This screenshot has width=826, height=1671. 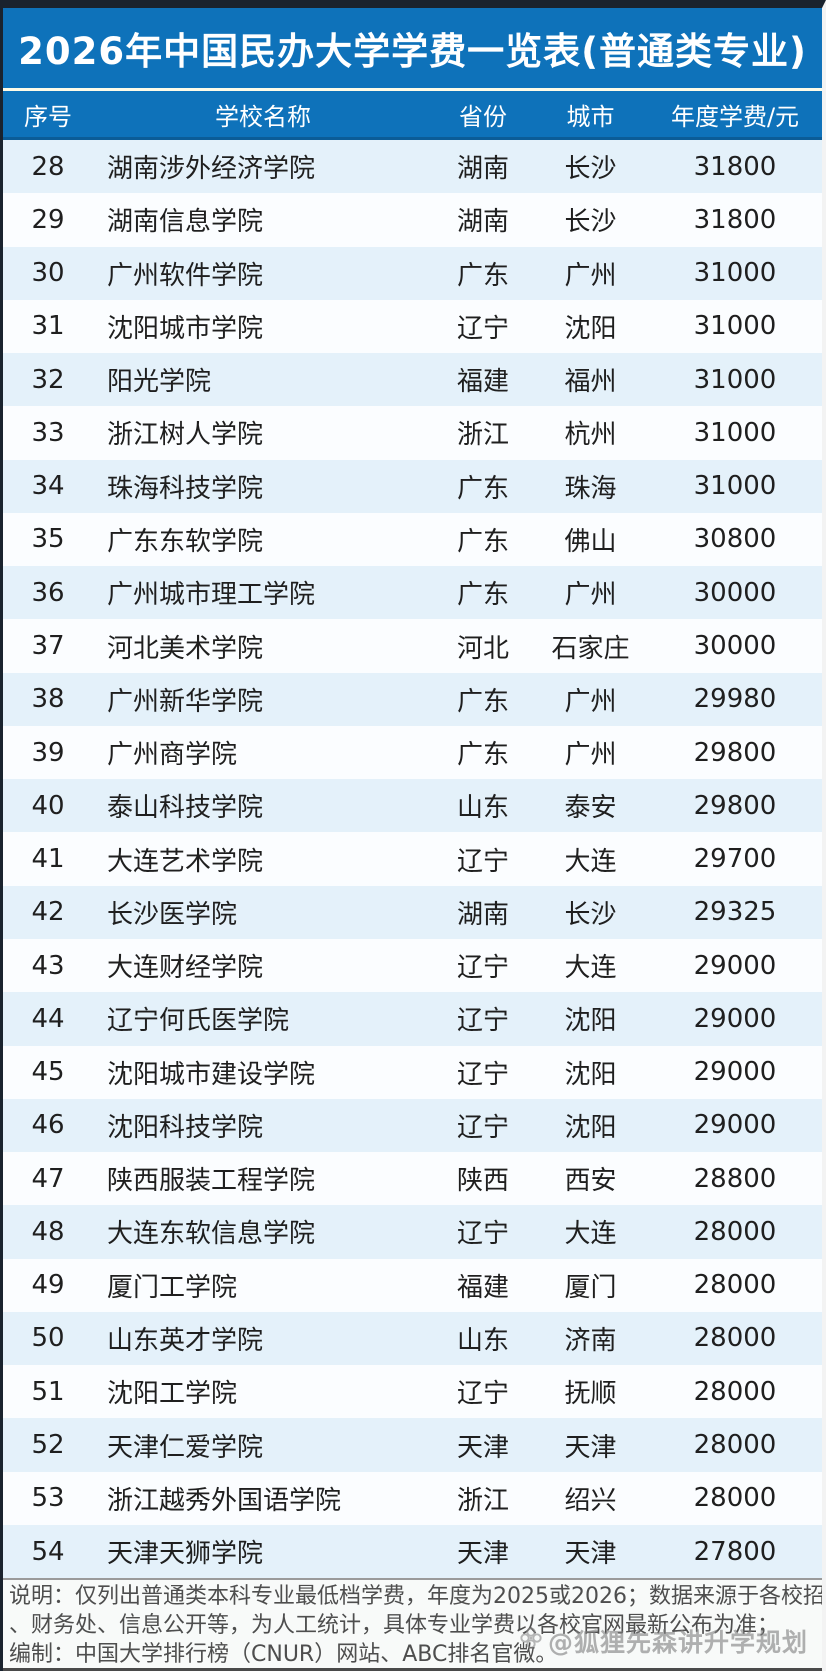 What do you see at coordinates (48, 965) in the screenshot?
I see `rank-cell: 43` at bounding box center [48, 965].